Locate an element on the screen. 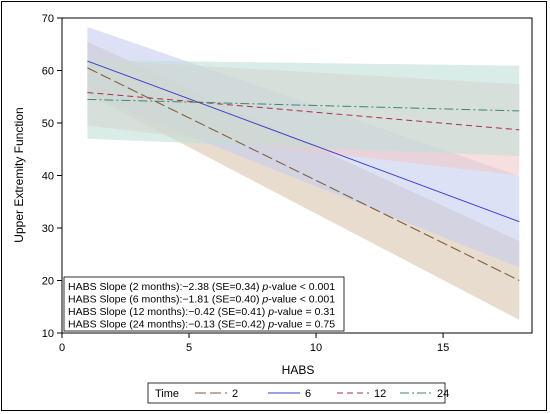 The height and width of the screenshot is (414, 550). y-axis-title: Upper Extremity Function is located at coordinates (19, 174).